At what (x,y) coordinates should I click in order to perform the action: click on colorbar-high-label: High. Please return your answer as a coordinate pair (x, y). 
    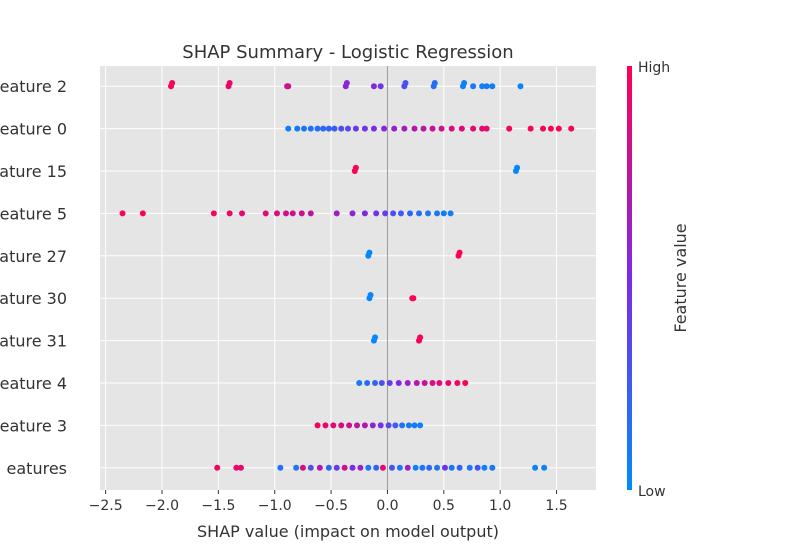
    Looking at the image, I should click on (654, 68).